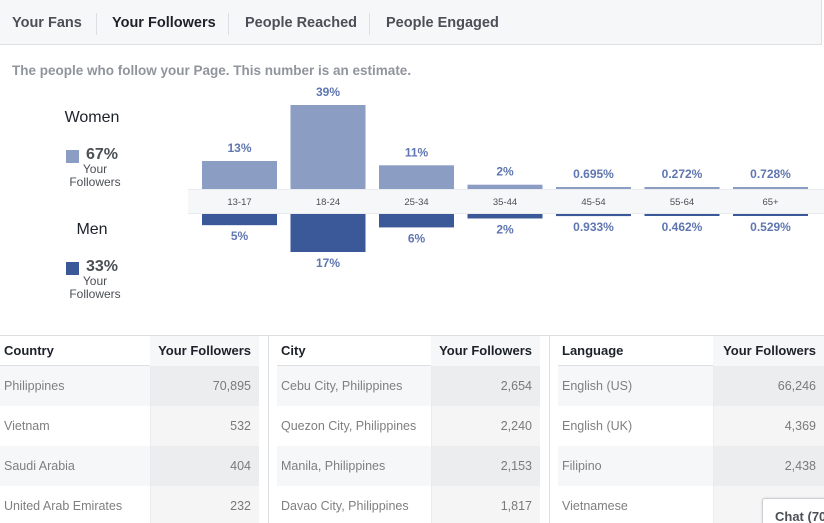  Describe the element at coordinates (408, 386) in the screenshot. I see `table-row: Cebu City, Philippines 2,654` at that location.